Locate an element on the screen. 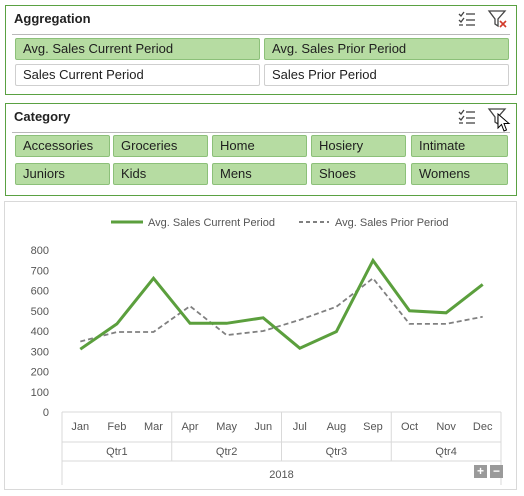  y-tick-label: 400 is located at coordinates (40, 332).